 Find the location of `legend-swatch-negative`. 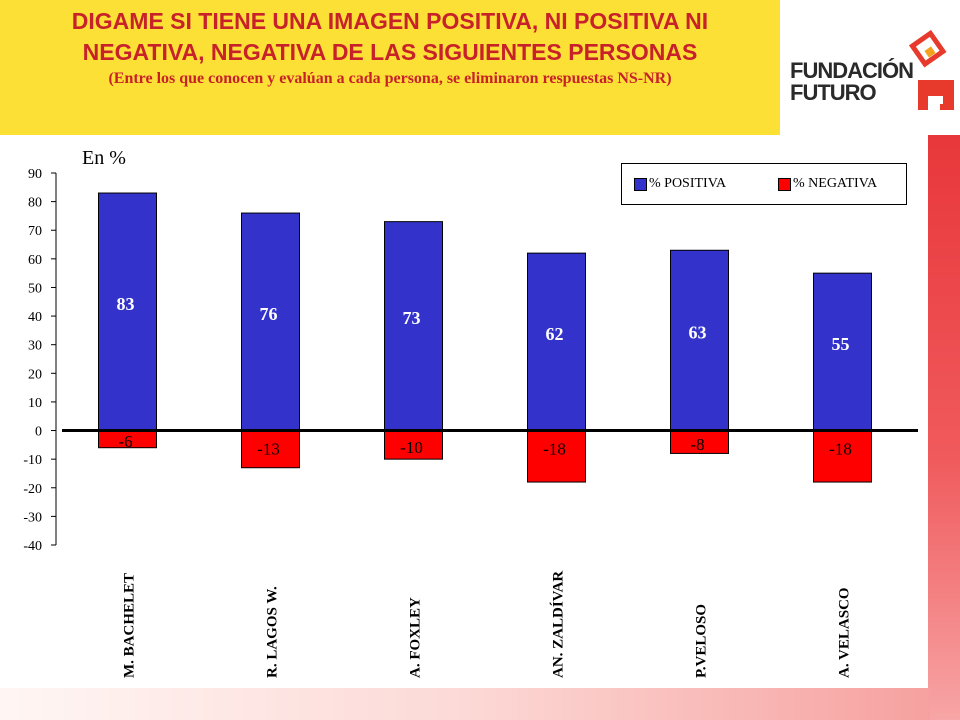

legend-swatch-negative is located at coordinates (784, 184).